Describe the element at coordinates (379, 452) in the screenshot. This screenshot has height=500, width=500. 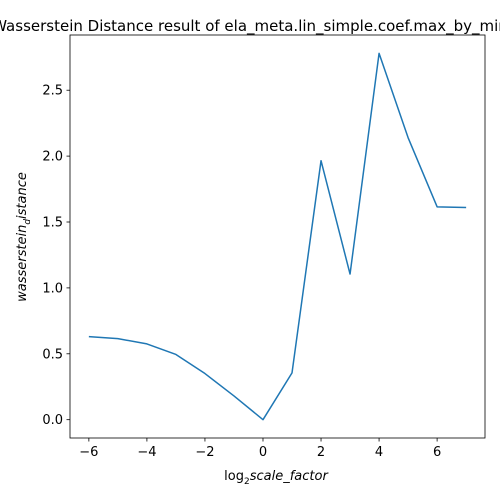
I see `x-tick-label: 4` at that location.